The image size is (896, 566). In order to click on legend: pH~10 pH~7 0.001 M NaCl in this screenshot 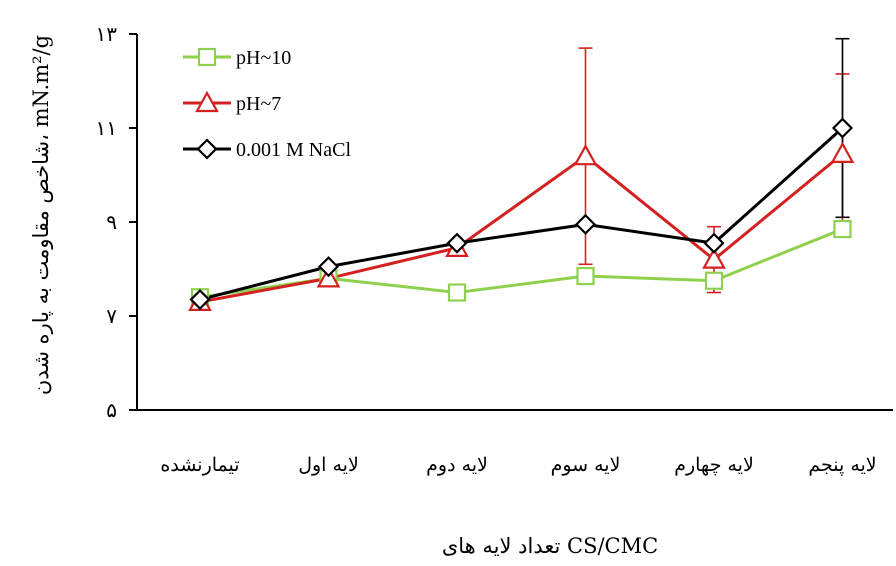, I will do `click(267, 104)`.